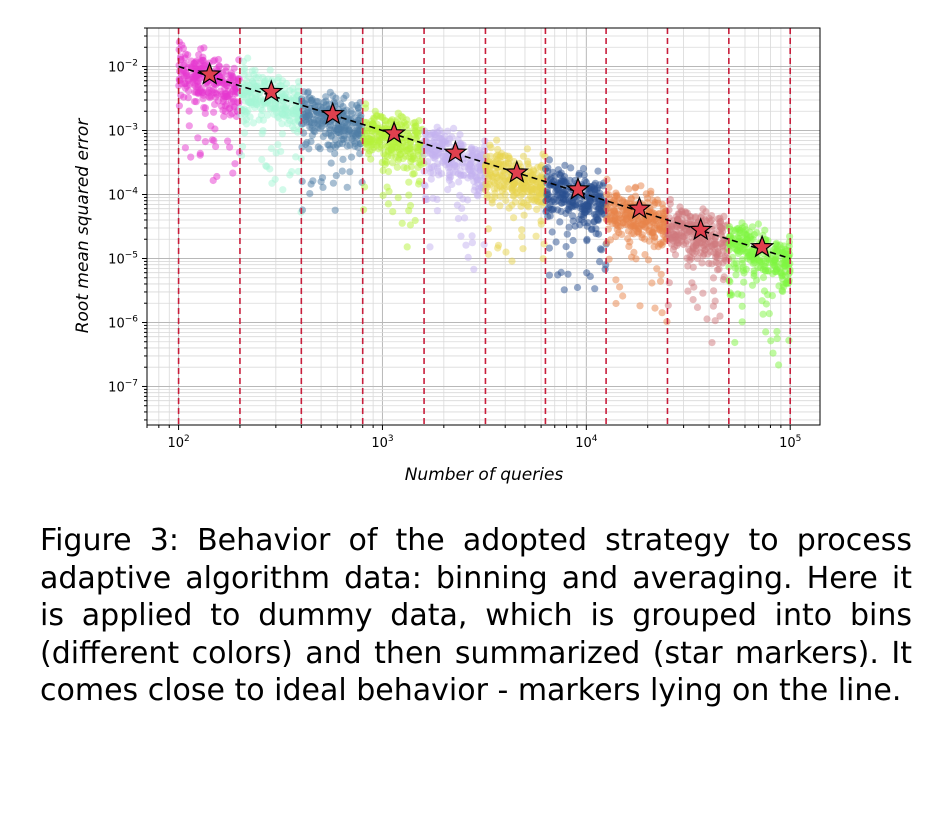 Image resolution: width=952 pixels, height=838 pixels. Describe the element at coordinates (83, 226) in the screenshot. I see `y-axis-label: Root mean squared error` at that location.